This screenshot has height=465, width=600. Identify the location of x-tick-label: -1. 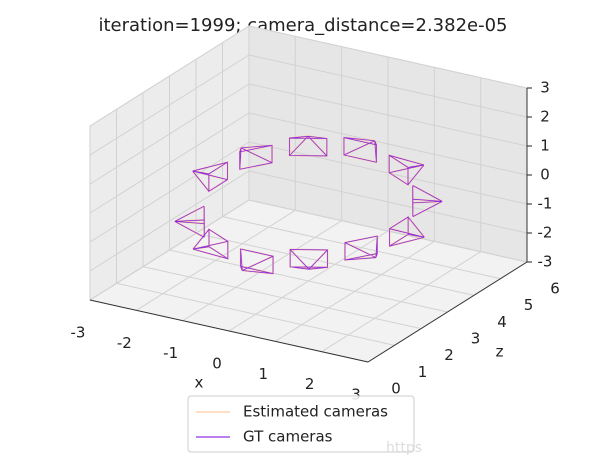
(170, 353).